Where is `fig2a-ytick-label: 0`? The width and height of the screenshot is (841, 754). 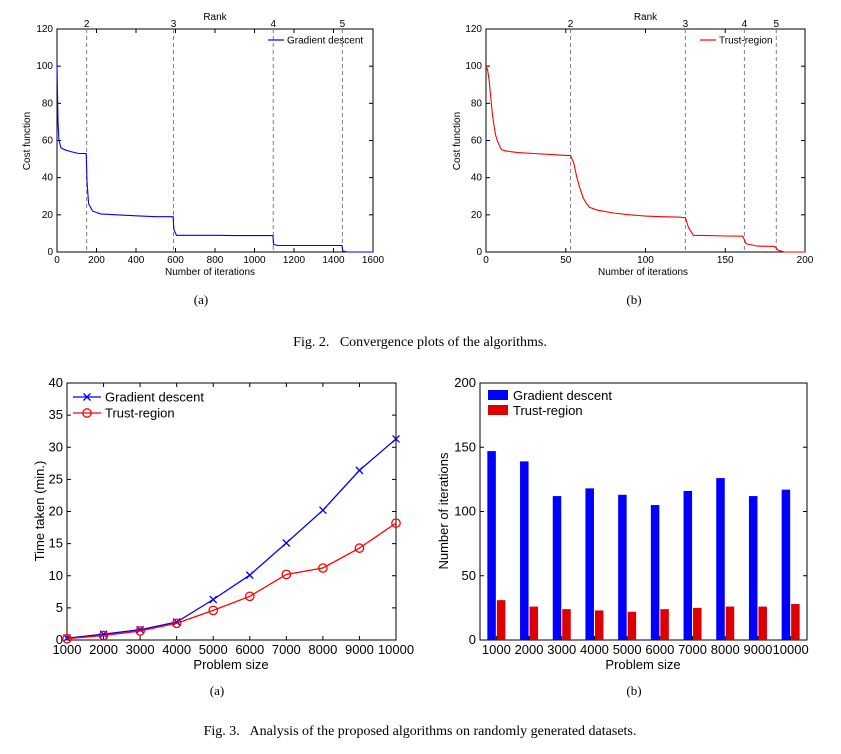 fig2a-ytick-label: 0 is located at coordinates (50, 252).